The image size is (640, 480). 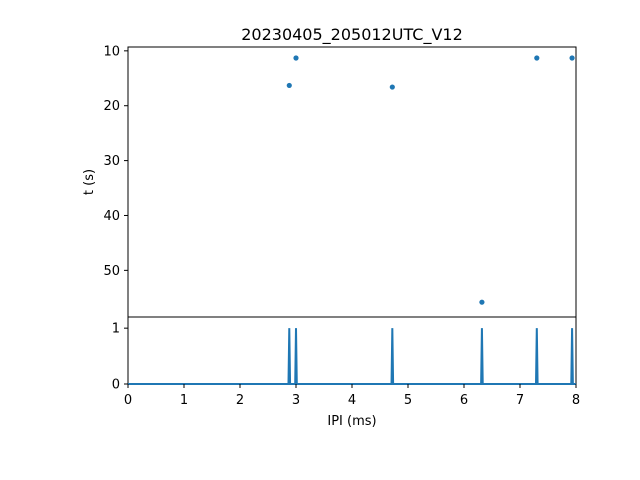 I want to click on x-tick-label: 1, so click(x=184, y=400).